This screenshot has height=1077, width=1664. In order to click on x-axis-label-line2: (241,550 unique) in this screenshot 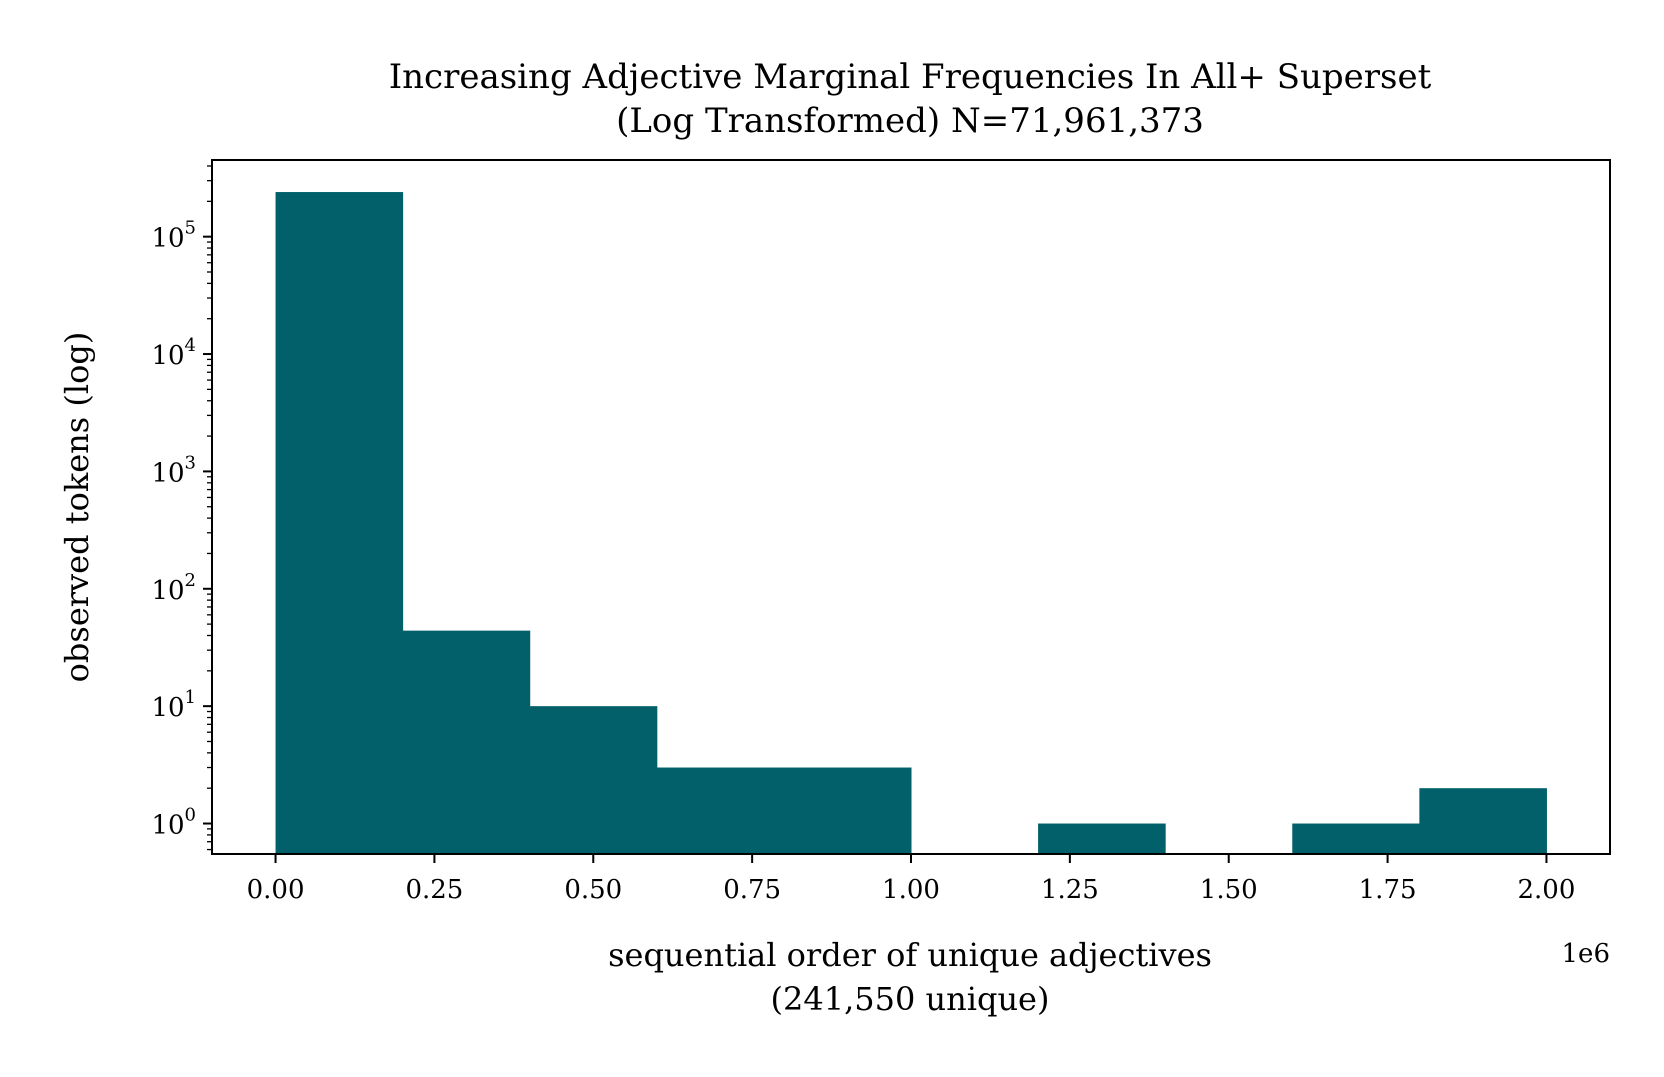, I will do `click(910, 999)`.